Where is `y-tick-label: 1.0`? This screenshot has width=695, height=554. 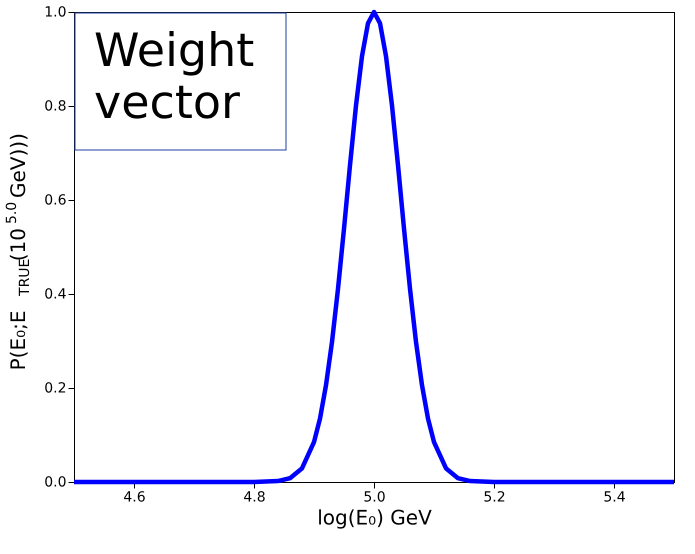 y-tick-label: 1.0 is located at coordinates (55, 12).